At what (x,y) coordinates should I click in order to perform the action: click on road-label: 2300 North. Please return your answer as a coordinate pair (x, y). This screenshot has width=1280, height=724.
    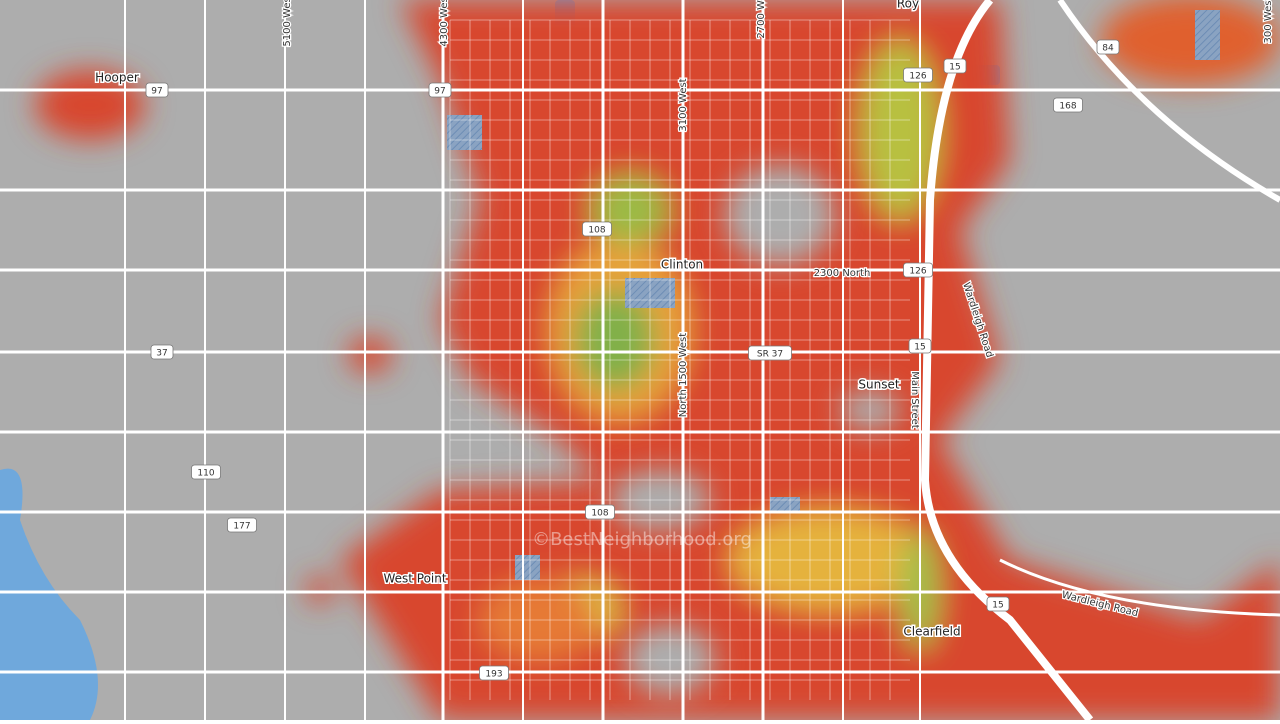
    Looking at the image, I should click on (842, 273).